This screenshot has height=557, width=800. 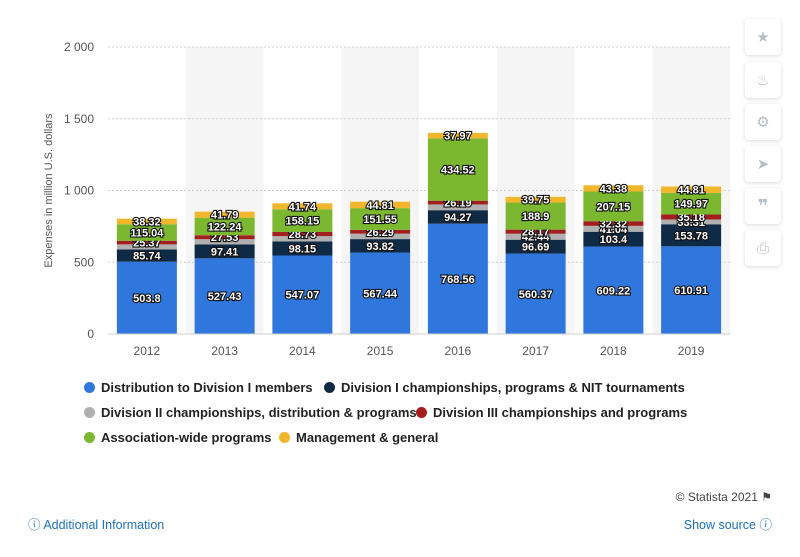 I want to click on data-label: 122.24, so click(x=225, y=227).